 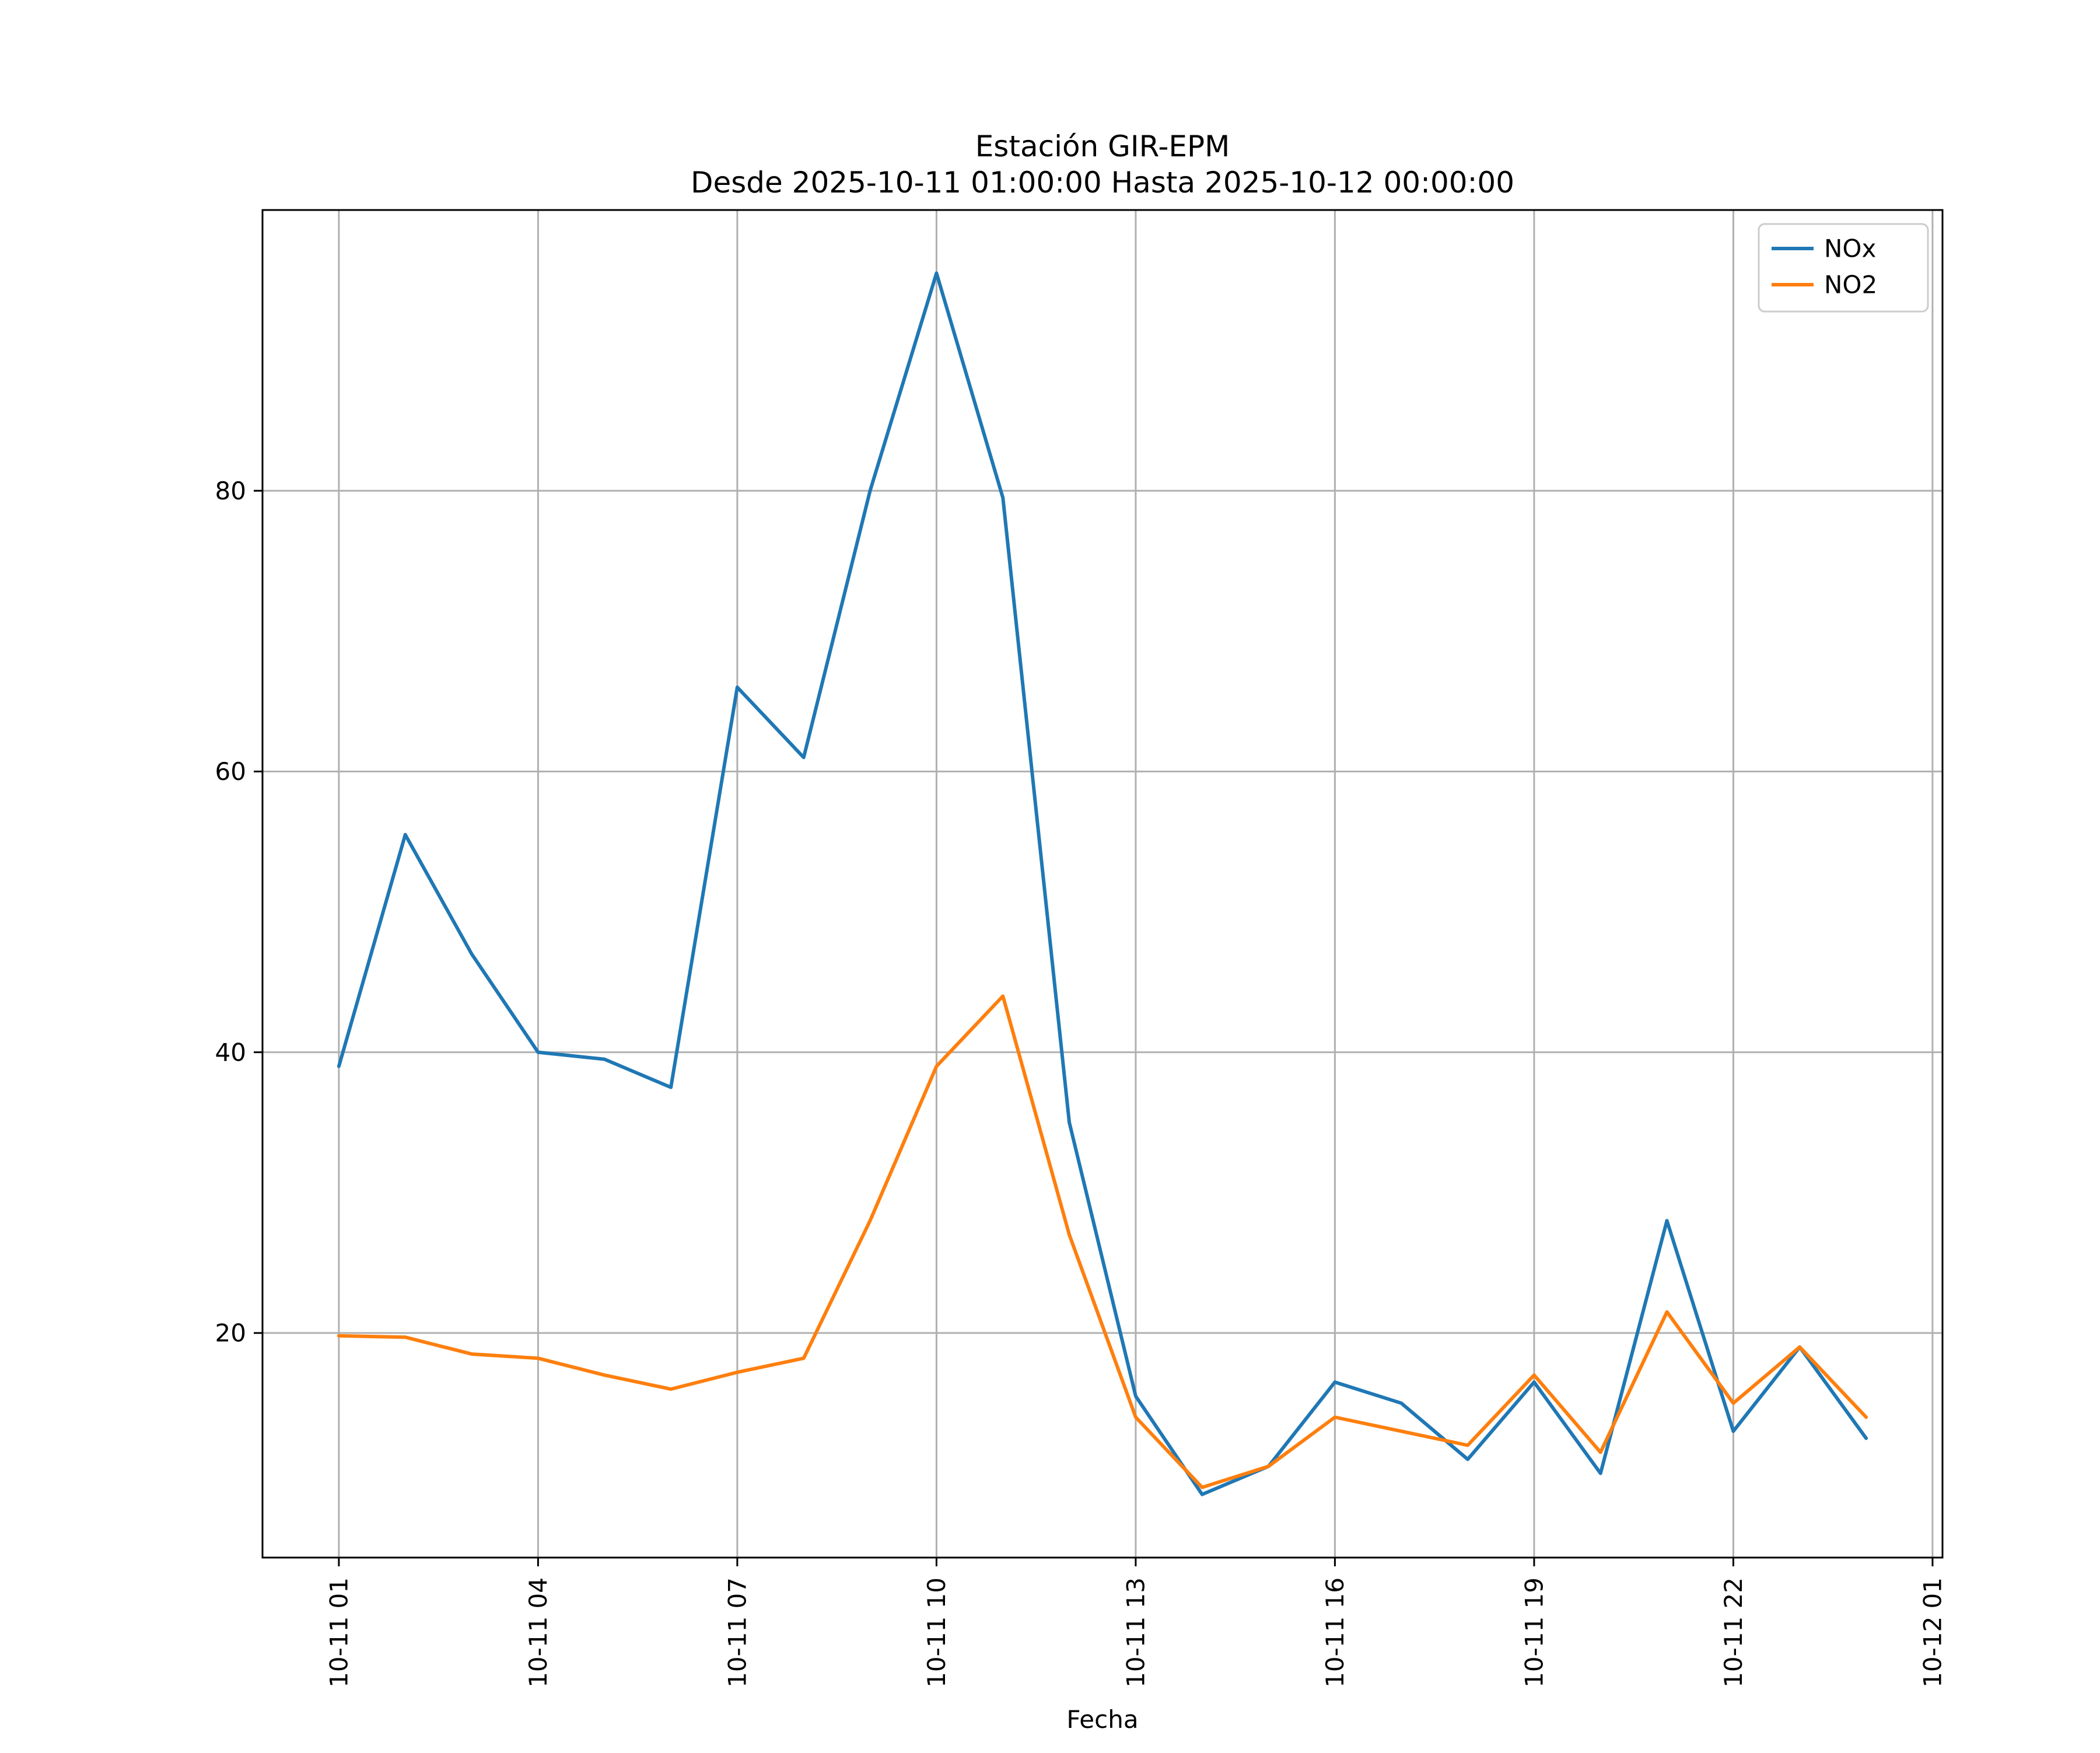 What do you see at coordinates (1102, 1719) in the screenshot?
I see `x-axis-label: Fecha` at bounding box center [1102, 1719].